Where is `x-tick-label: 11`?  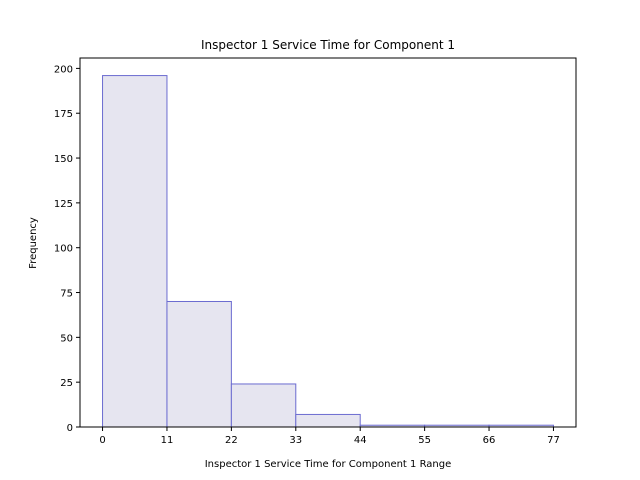 x-tick-label: 11 is located at coordinates (167, 440).